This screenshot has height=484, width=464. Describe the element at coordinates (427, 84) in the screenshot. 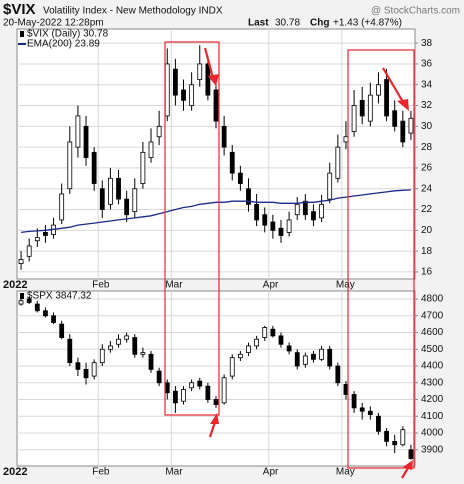

I see `y-tick-label: 34` at that location.